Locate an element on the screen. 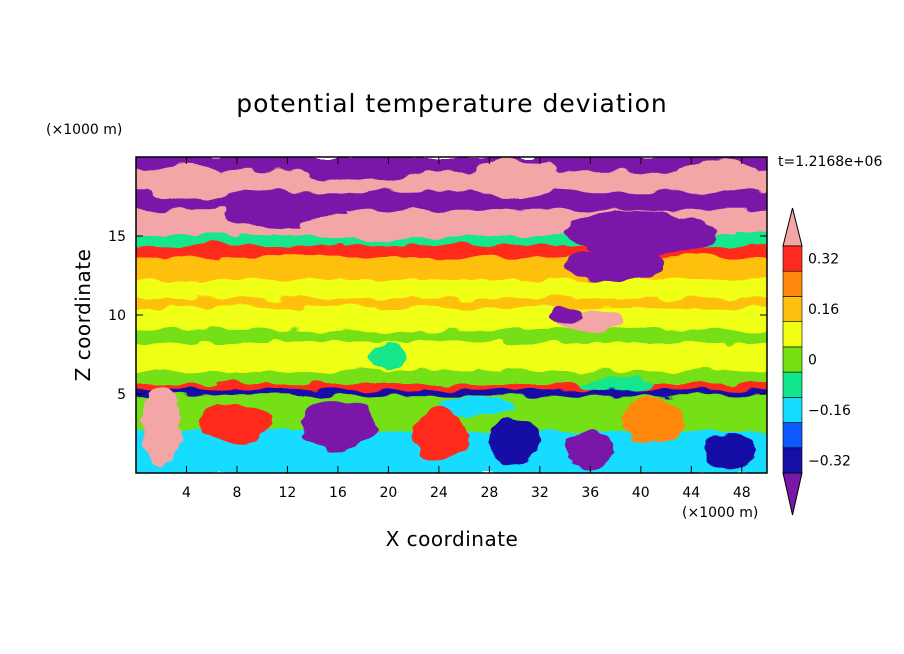 The height and width of the screenshot is (654, 904). x-tick-label-3: 16 is located at coordinates (338, 493).